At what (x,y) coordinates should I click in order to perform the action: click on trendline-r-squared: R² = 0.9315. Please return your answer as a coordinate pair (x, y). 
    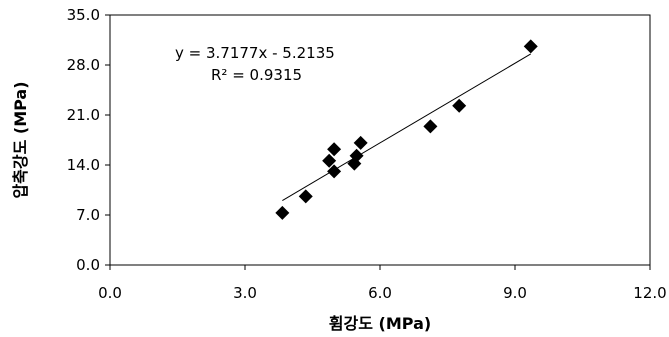
    Looking at the image, I should click on (256, 75).